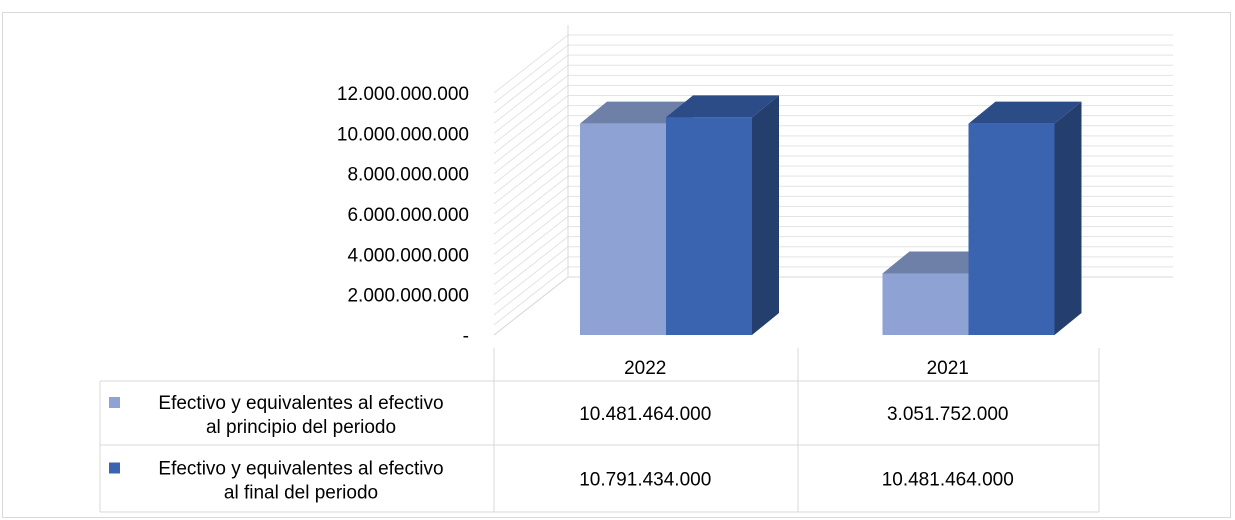  I want to click on legend-label: al principio del periodo, so click(301, 427).